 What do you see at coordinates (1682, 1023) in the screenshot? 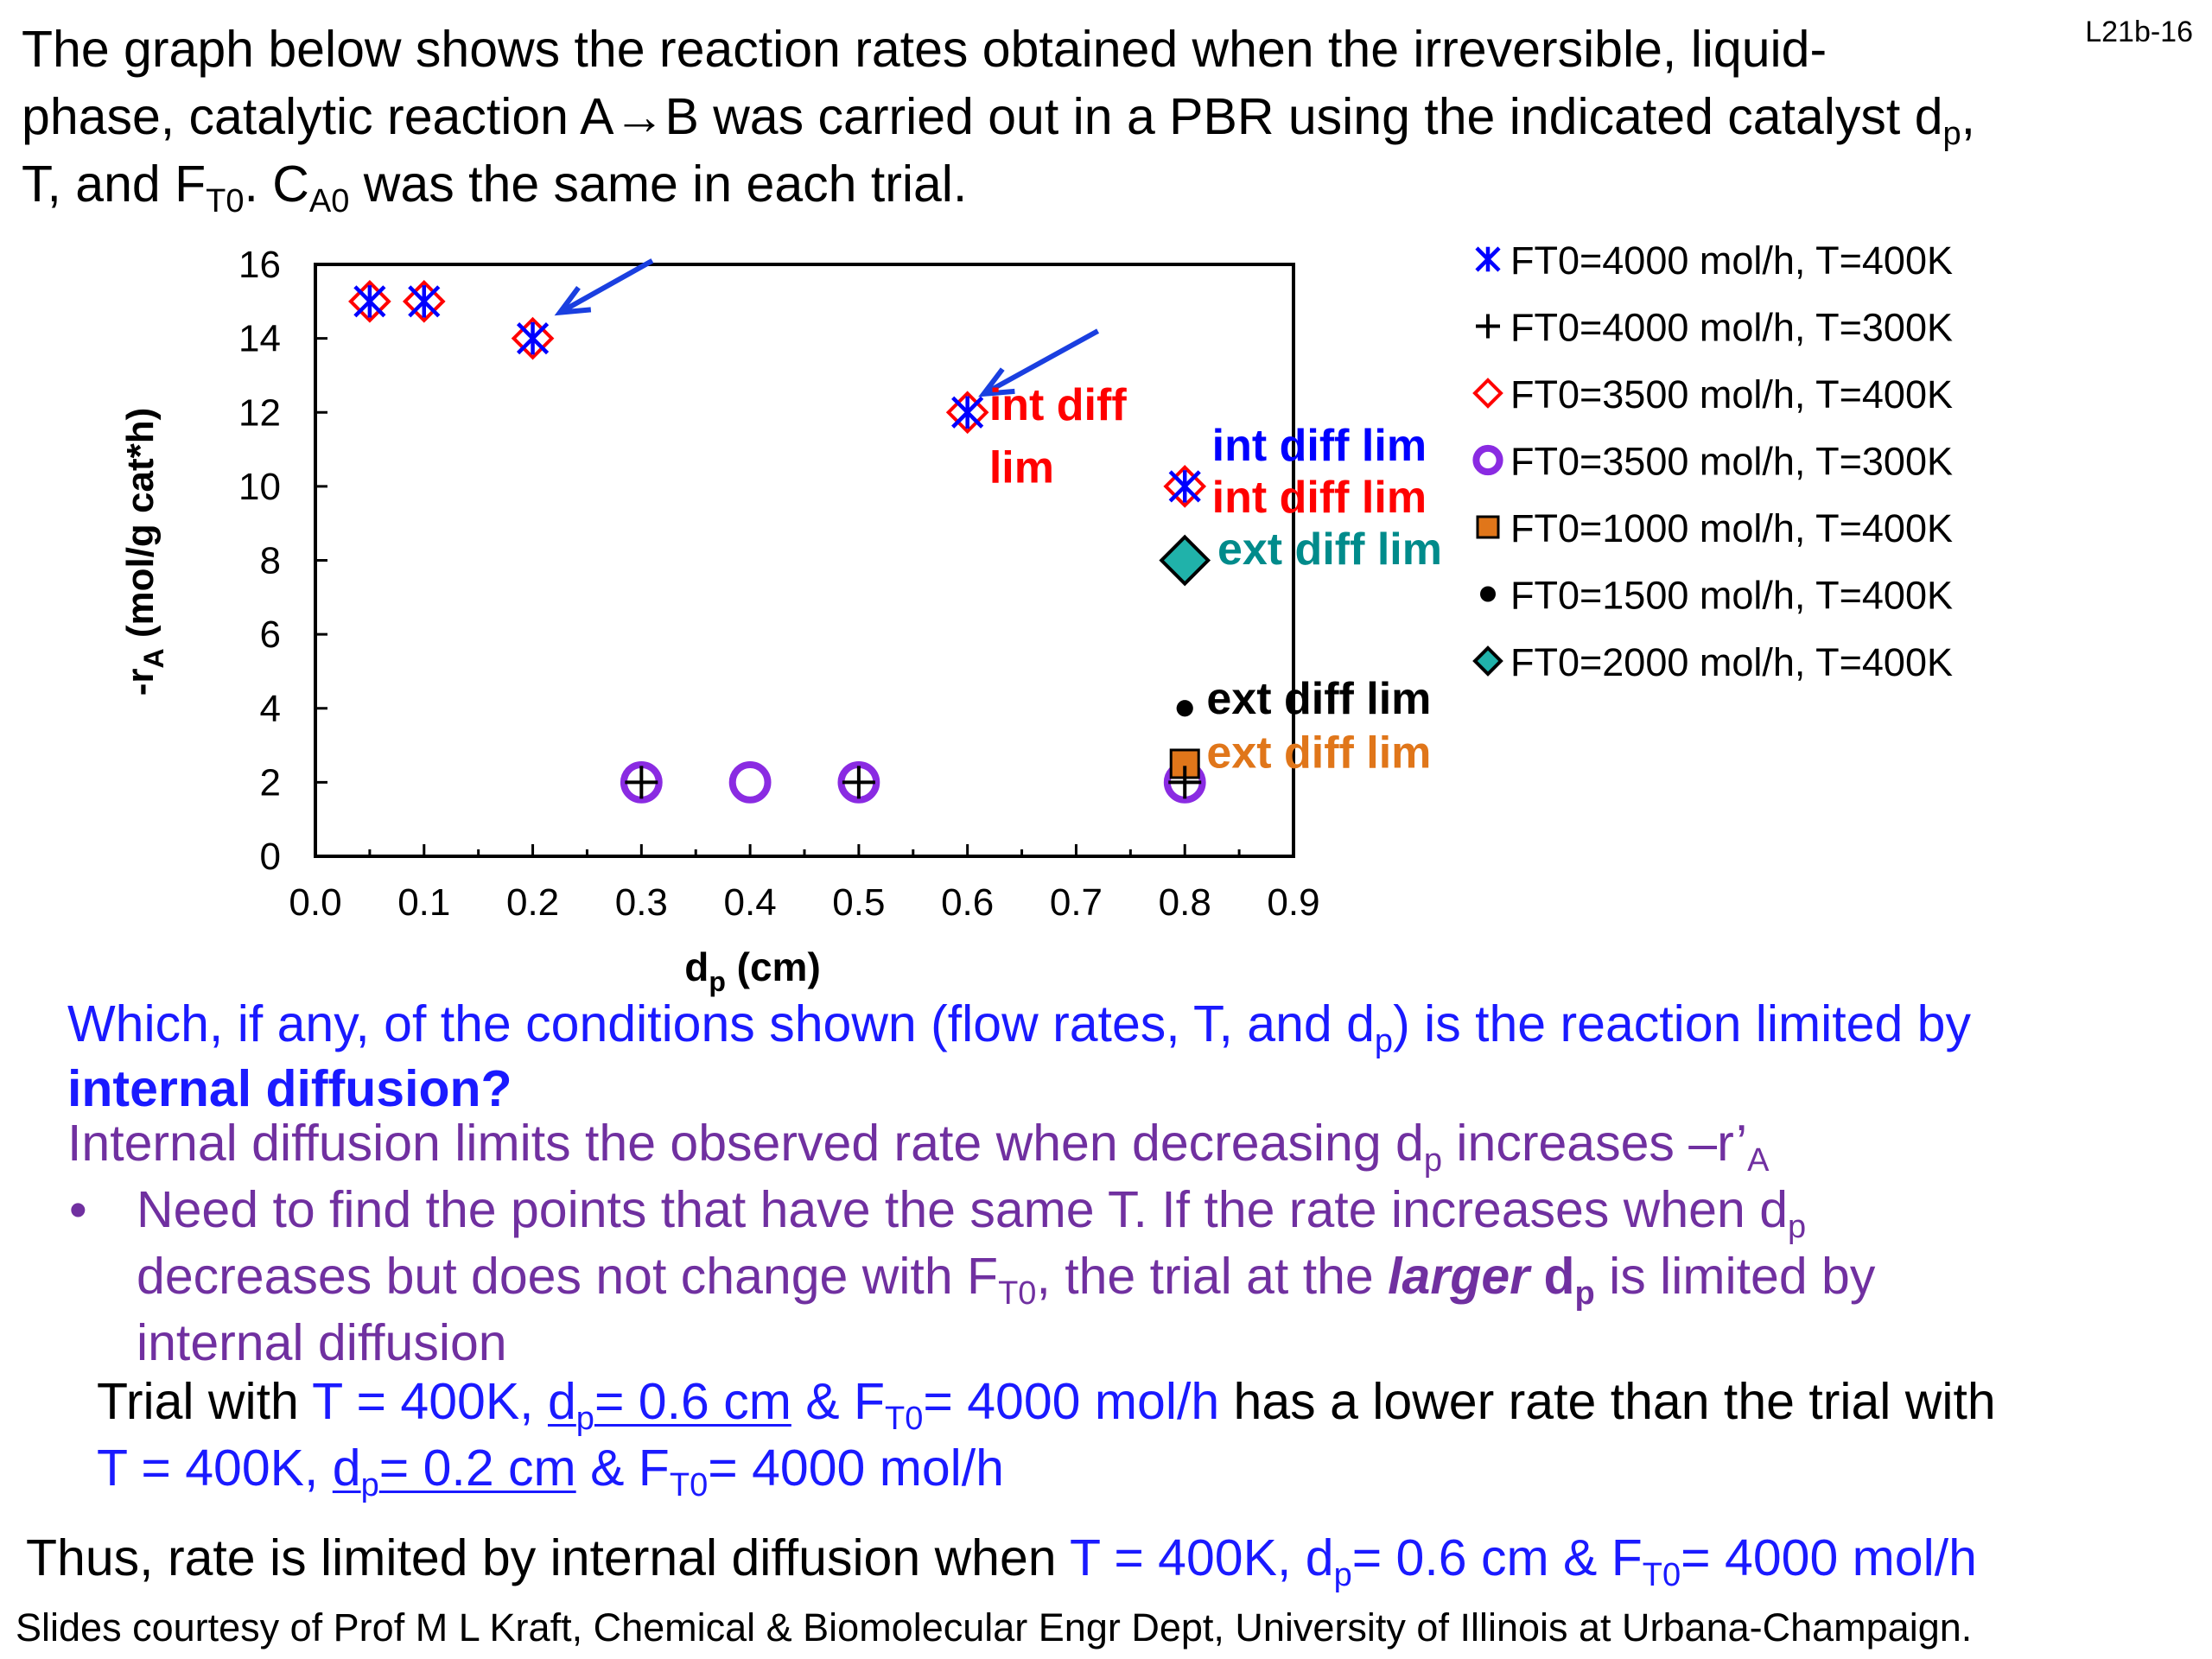
I see `question-text: ) is the reaction limited by` at bounding box center [1682, 1023].